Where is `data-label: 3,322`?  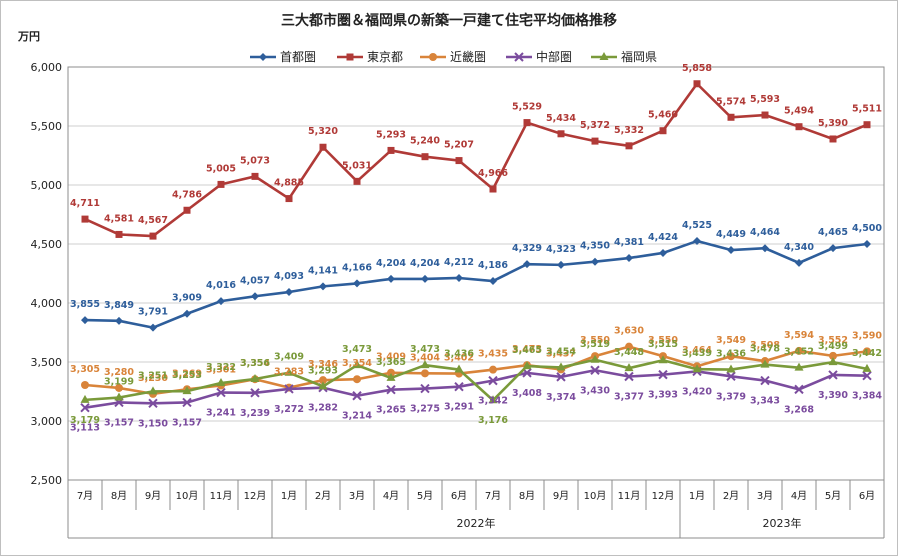
data-label: 3,322 is located at coordinates (221, 367).